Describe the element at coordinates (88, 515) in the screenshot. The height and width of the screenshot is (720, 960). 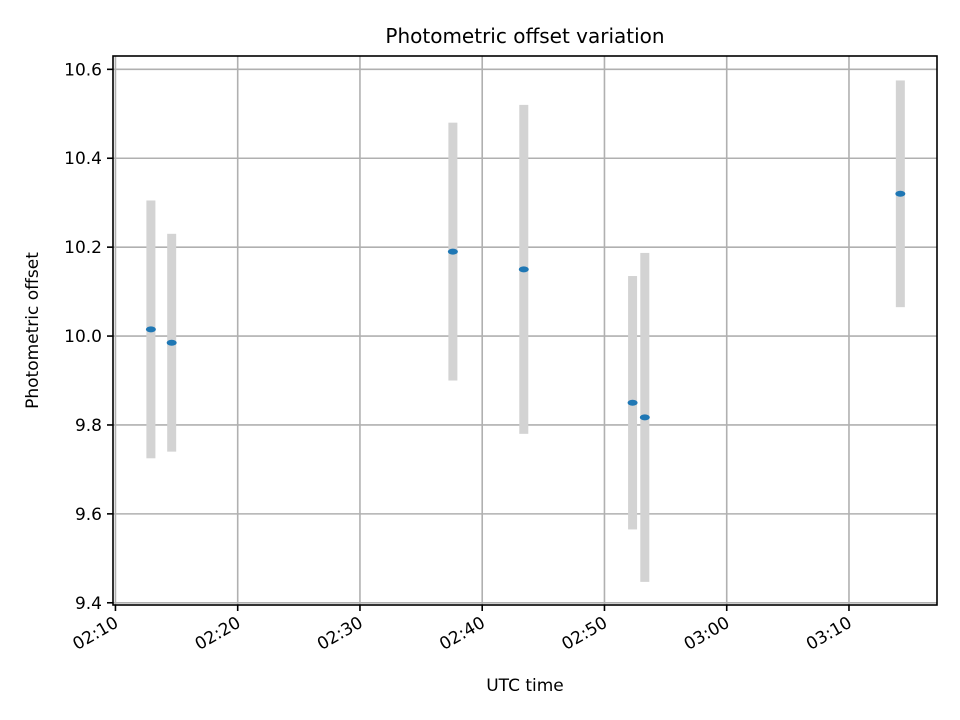
I see `y-tick-label: 9.6` at that location.